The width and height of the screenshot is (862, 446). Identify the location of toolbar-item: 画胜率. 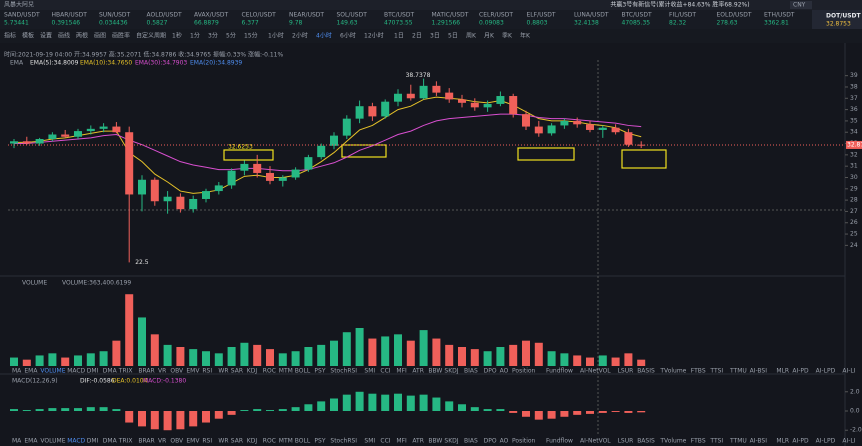
(121, 36).